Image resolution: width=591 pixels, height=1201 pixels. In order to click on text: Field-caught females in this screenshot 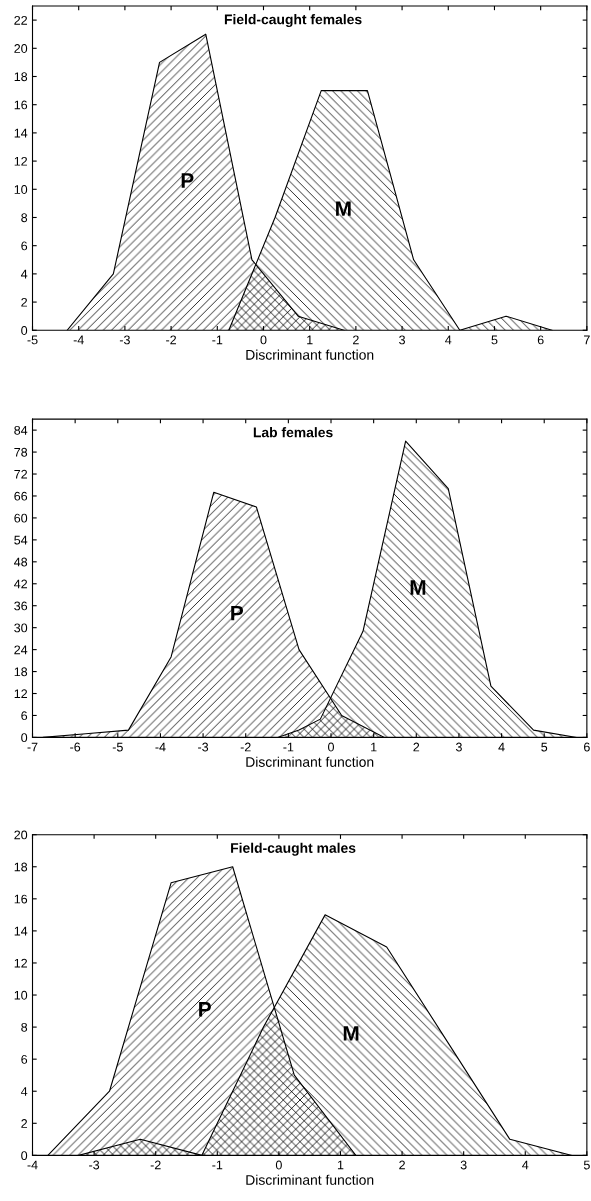, I will do `click(293, 21)`.